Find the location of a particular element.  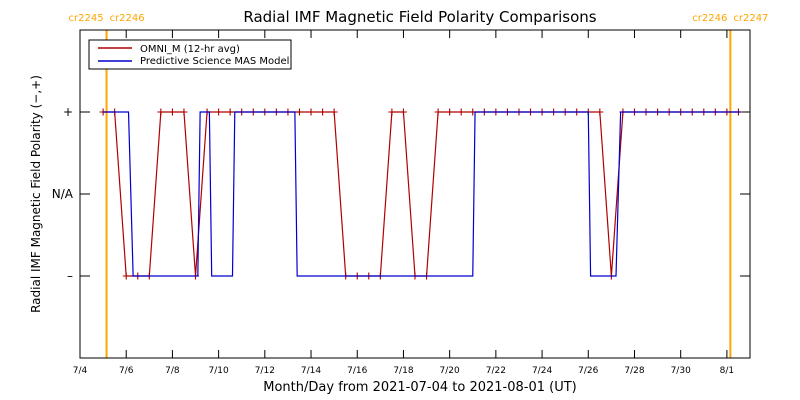

y-tick-label: N/A is located at coordinates (63, 194).